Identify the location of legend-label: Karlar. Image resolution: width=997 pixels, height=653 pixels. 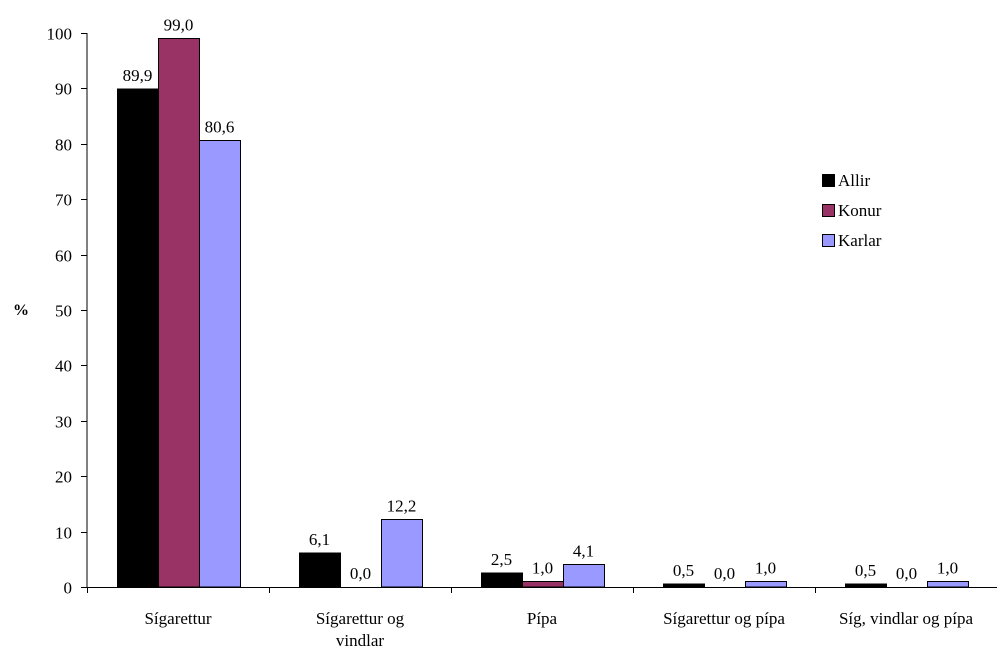
(860, 240).